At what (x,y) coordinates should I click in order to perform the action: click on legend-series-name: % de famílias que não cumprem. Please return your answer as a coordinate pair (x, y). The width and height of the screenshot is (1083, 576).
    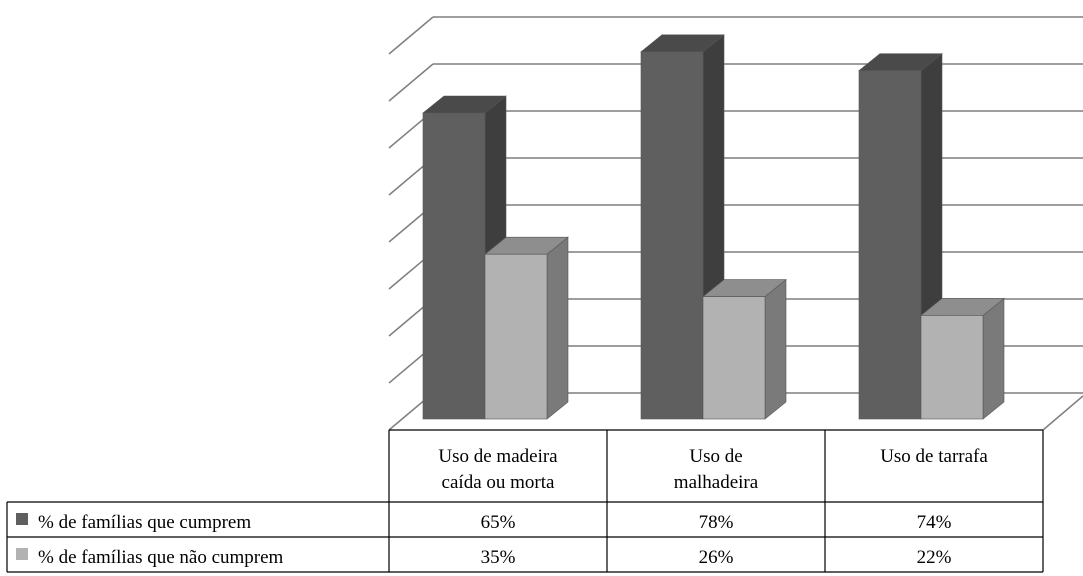
    Looking at the image, I should click on (161, 557).